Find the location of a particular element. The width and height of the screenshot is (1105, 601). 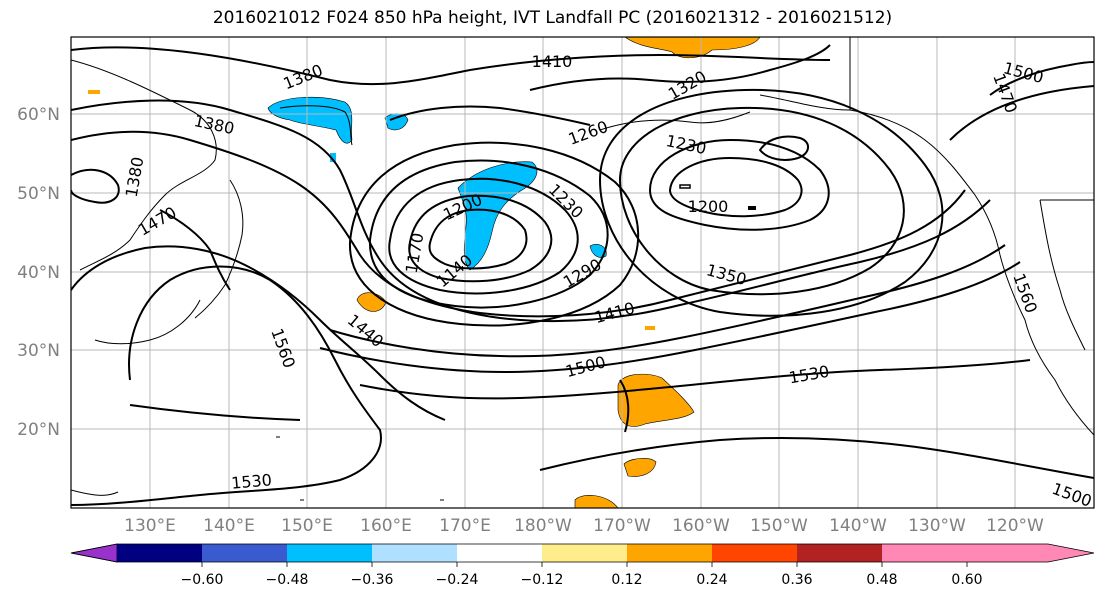

lat-label: 20°N is located at coordinates (38, 430).